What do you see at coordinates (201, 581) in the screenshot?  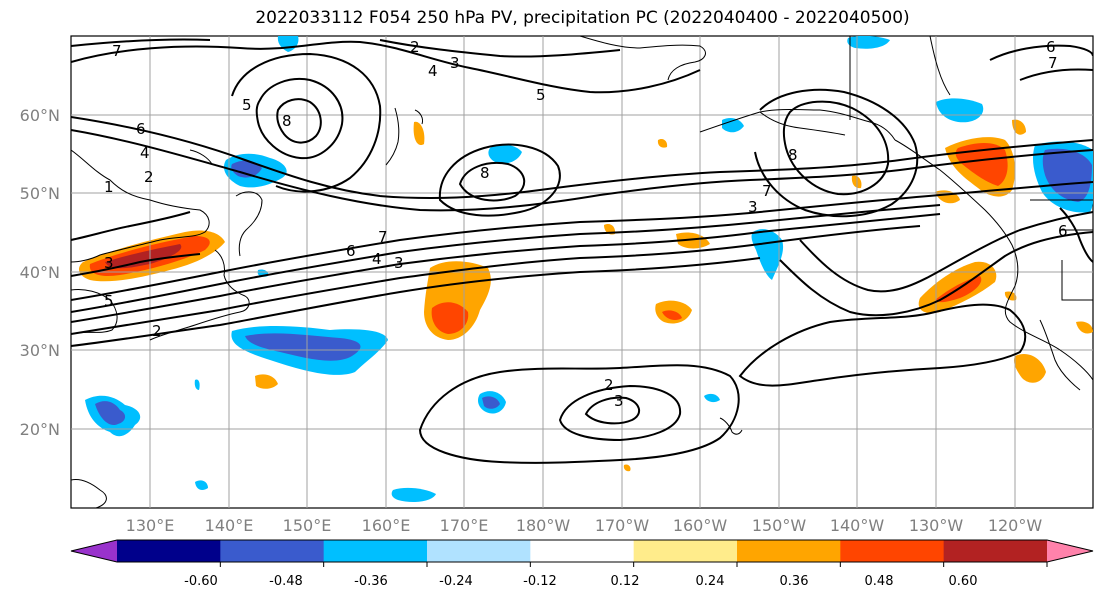 I see `colorbar-tick-label: -0.60` at bounding box center [201, 581].